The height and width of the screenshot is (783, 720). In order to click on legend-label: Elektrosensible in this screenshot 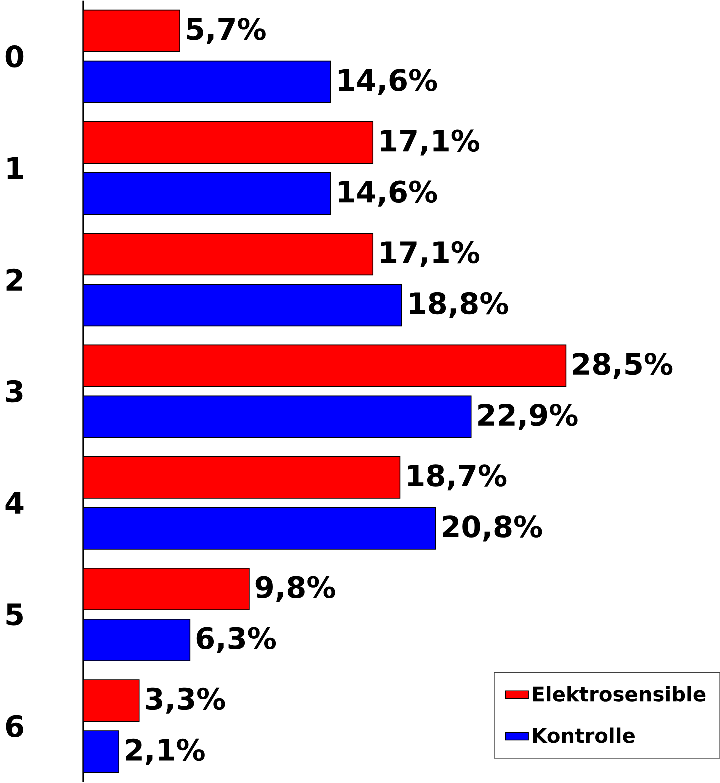, I will do `click(619, 694)`.